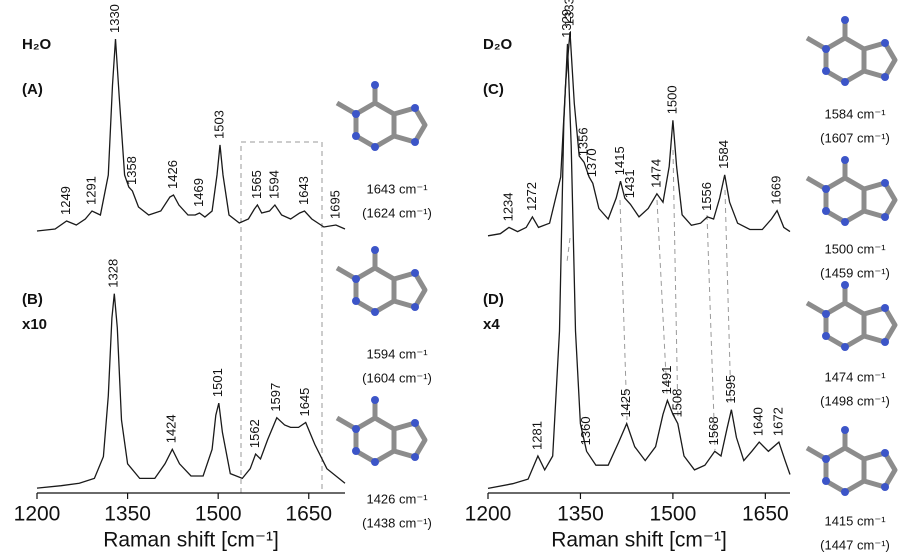 The width and height of the screenshot is (908, 554). Describe the element at coordinates (32, 299) in the screenshot. I see `panel-label: (B)` at that location.